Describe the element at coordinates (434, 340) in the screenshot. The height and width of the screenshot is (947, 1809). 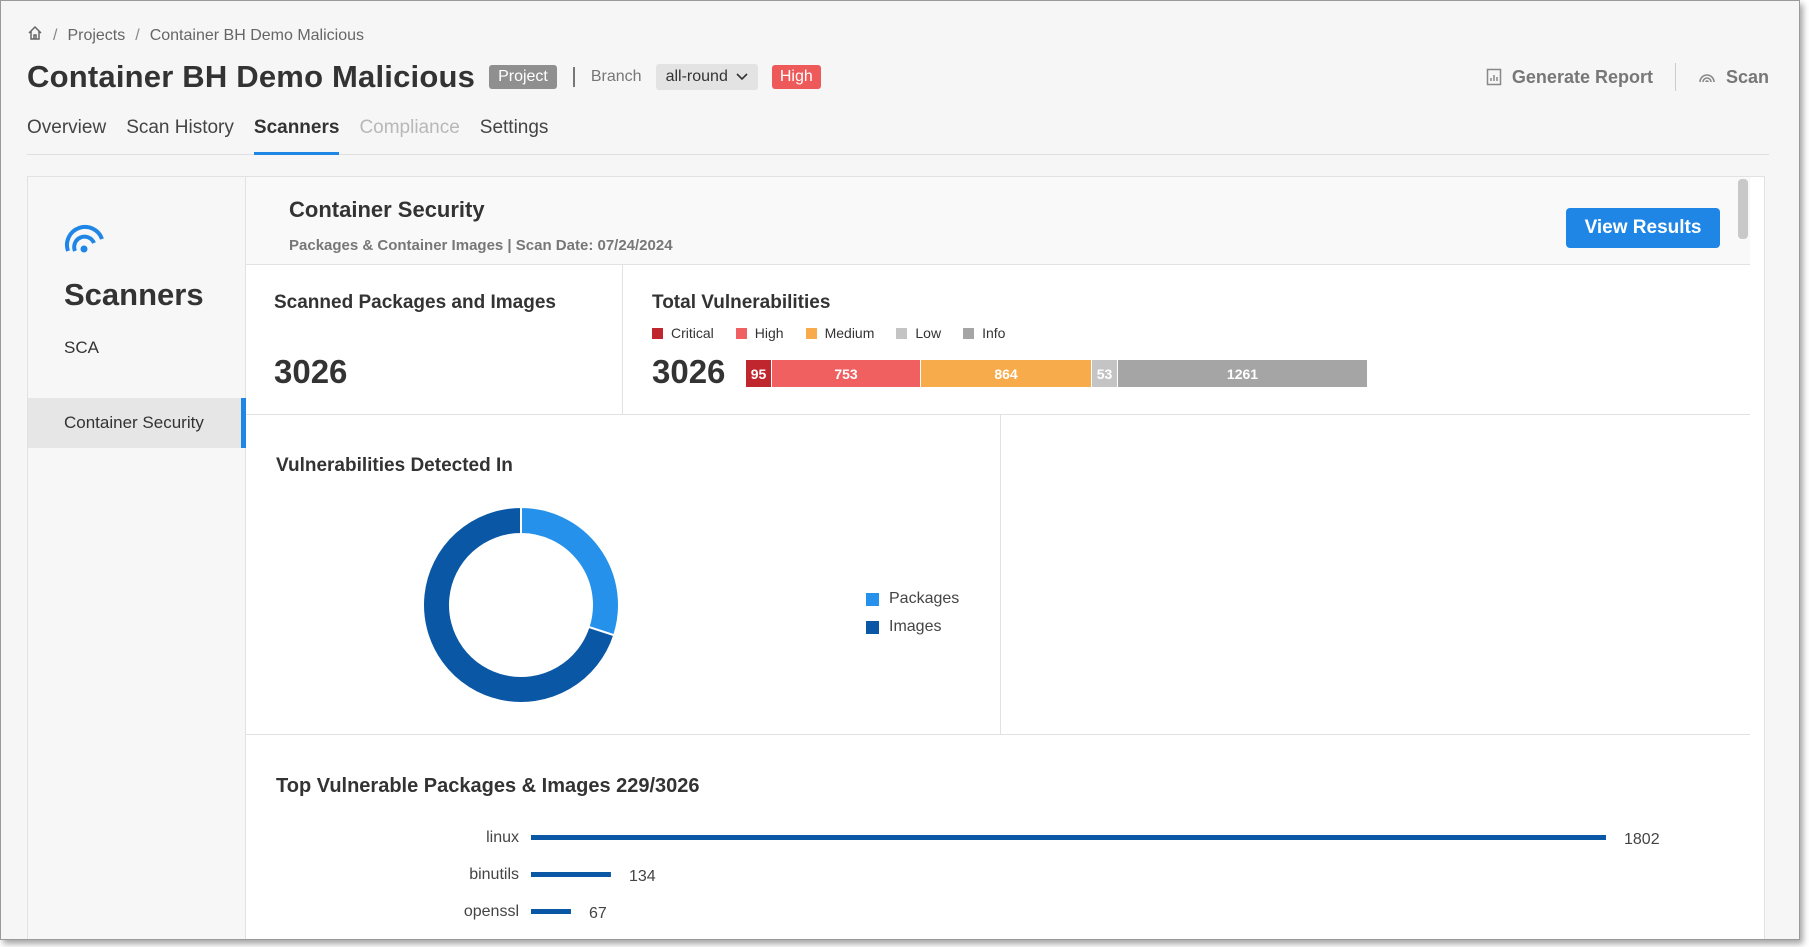
I see `scanned-card: Scanned Packages and Images 3026` at that location.